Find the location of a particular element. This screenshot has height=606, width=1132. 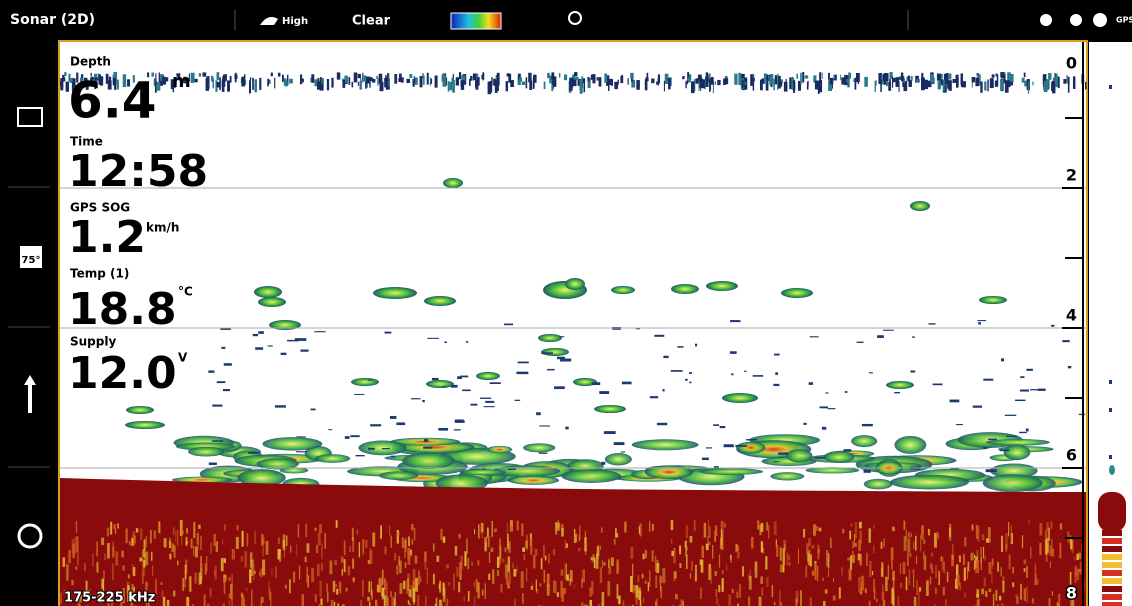

settings-button is located at coordinates (30, 536).